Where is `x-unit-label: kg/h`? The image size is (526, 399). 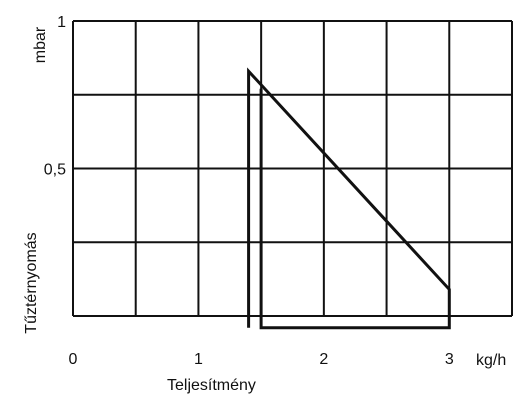
x-unit-label: kg/h is located at coordinates (491, 360).